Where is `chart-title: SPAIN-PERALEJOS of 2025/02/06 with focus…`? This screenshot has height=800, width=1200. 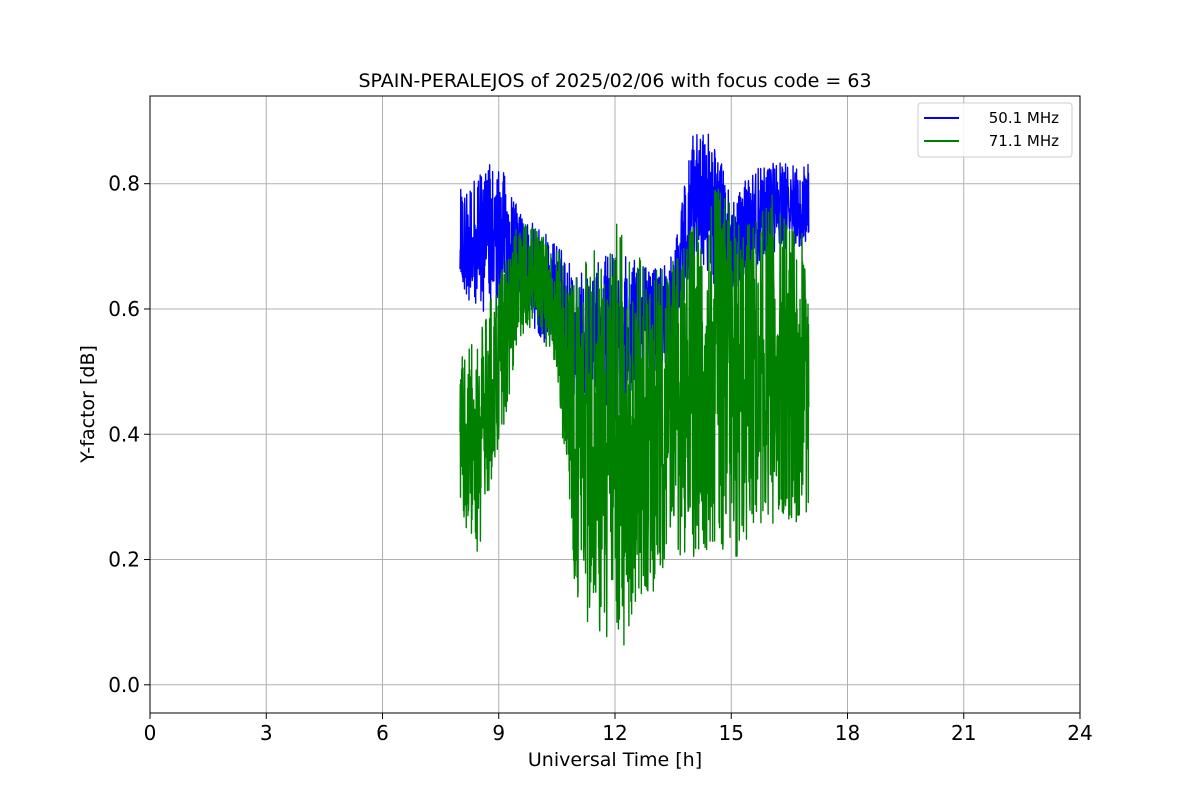
chart-title: SPAIN-PERALEJOS of 2025/02/06 with focus… is located at coordinates (614, 81).